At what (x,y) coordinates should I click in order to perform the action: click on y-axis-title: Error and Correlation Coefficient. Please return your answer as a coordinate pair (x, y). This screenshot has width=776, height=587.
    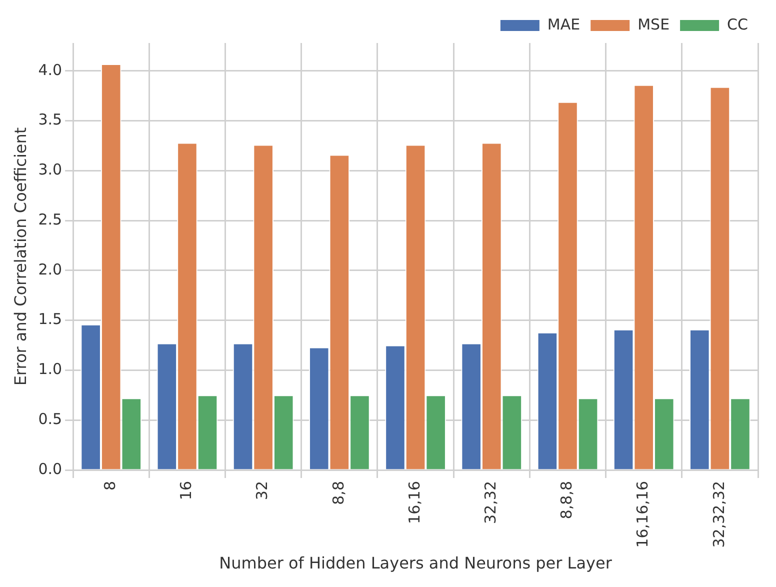
    Looking at the image, I should click on (20, 256).